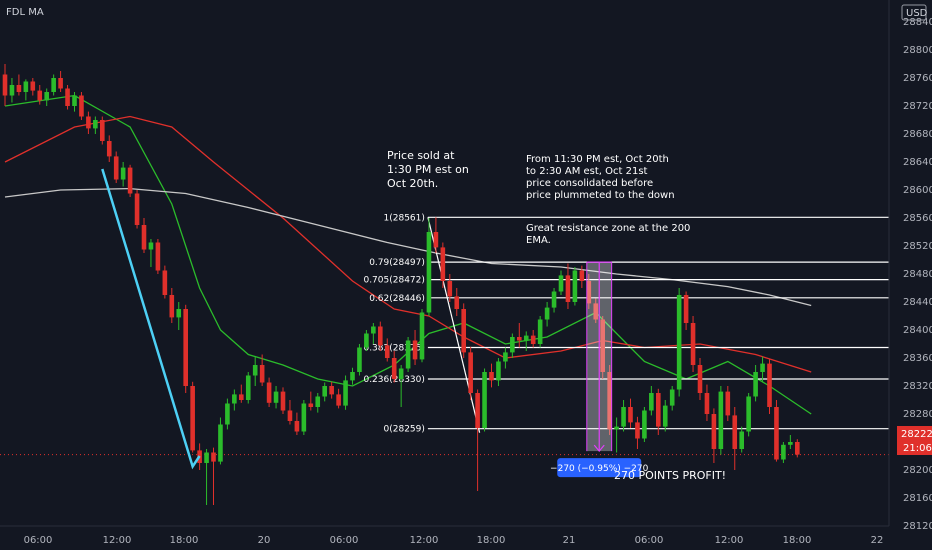 The image size is (932, 550). What do you see at coordinates (877, 540) in the screenshot?
I see `time-tick-label: 22` at bounding box center [877, 540].